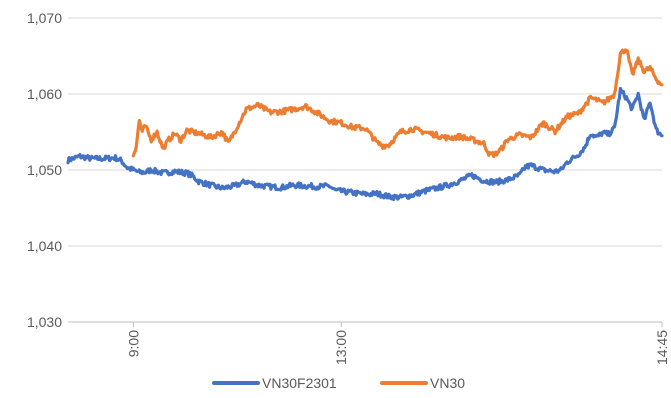  I want to click on x-tick-label: 14:45, so click(662, 347).